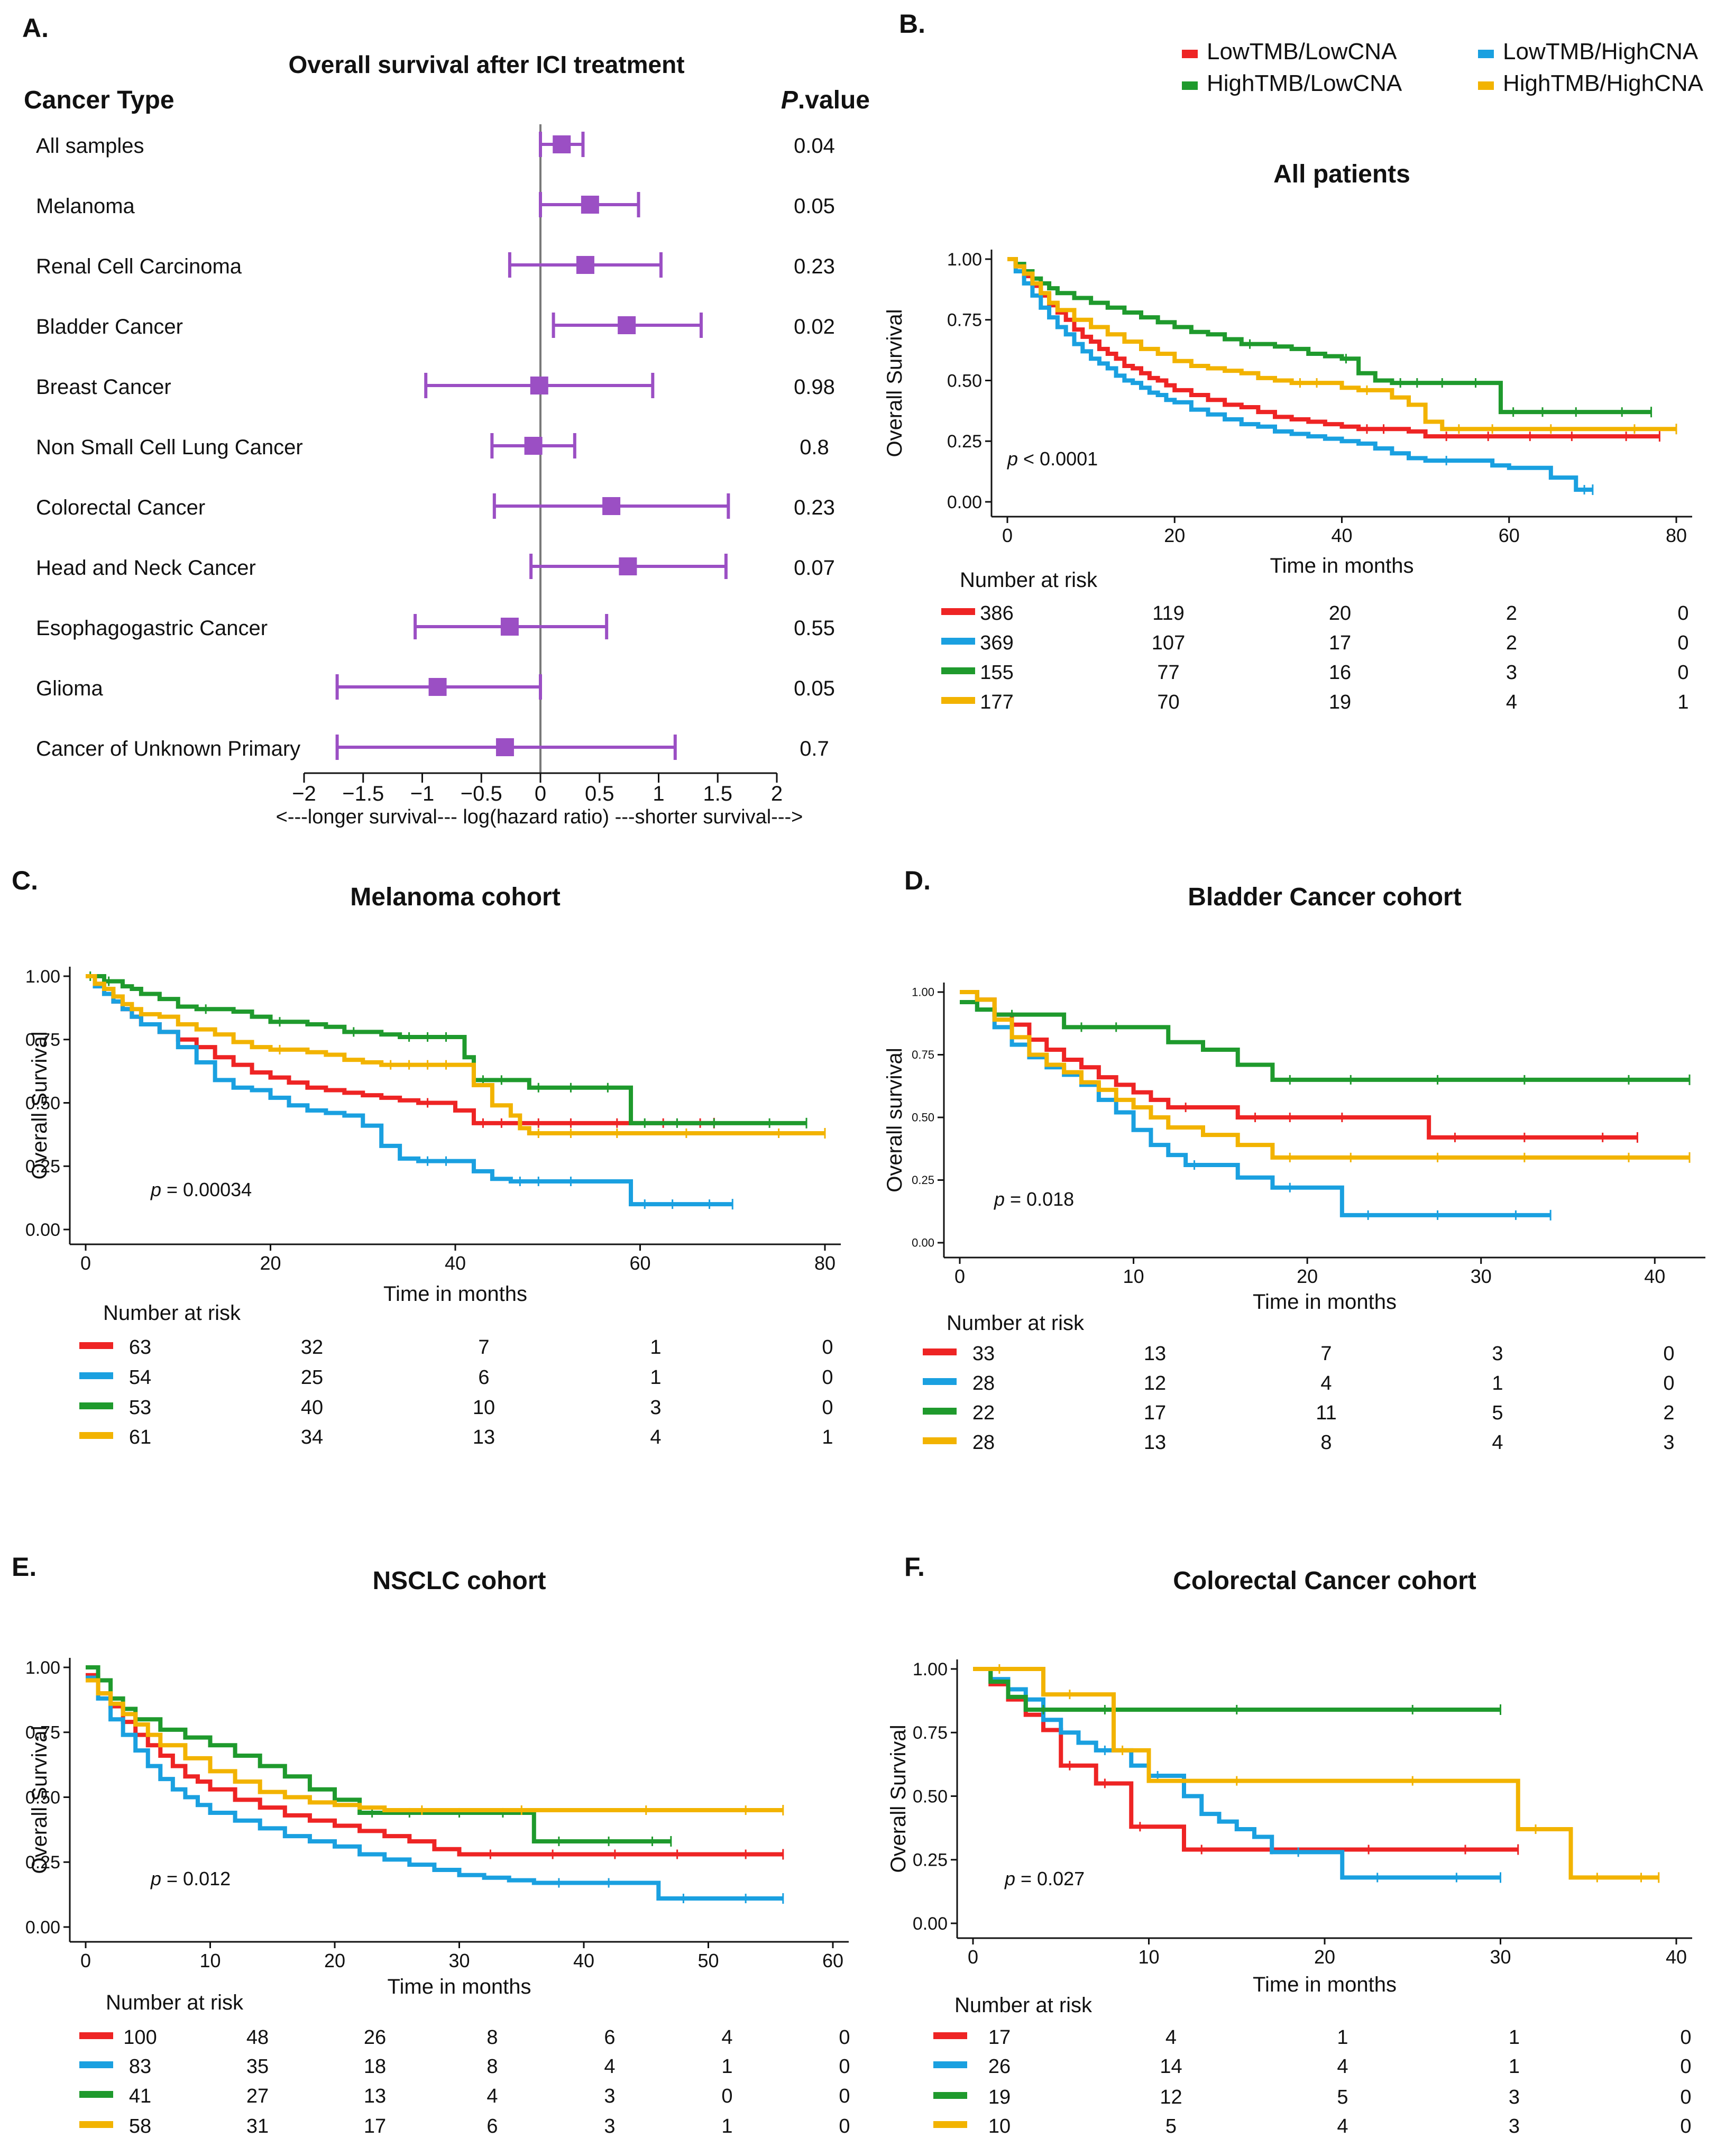  What do you see at coordinates (1497, 1413) in the screenshot?
I see `risk-count: 5` at bounding box center [1497, 1413].